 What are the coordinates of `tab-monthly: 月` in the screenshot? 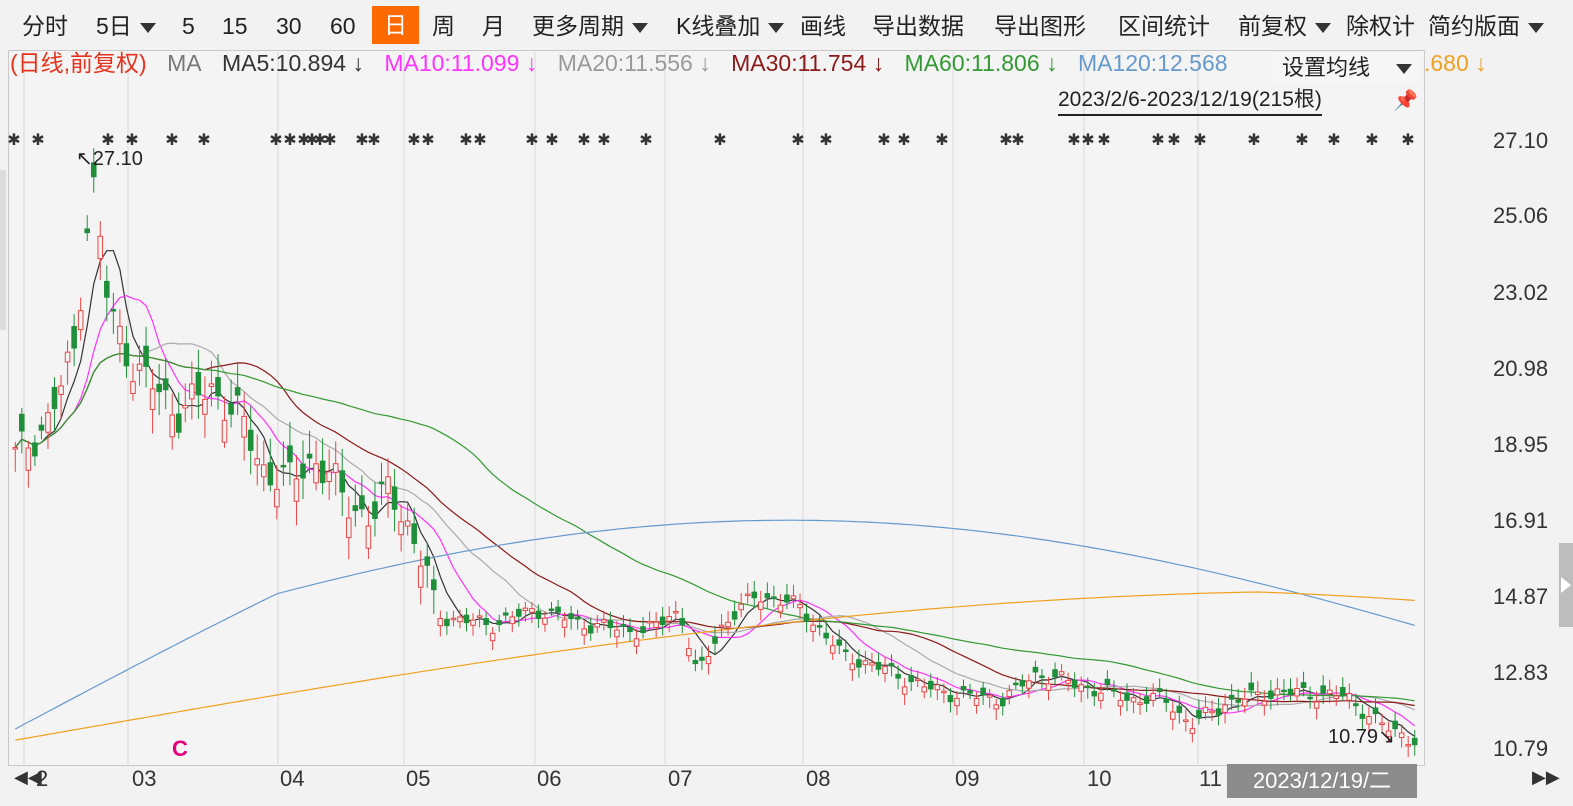 It's located at (493, 26).